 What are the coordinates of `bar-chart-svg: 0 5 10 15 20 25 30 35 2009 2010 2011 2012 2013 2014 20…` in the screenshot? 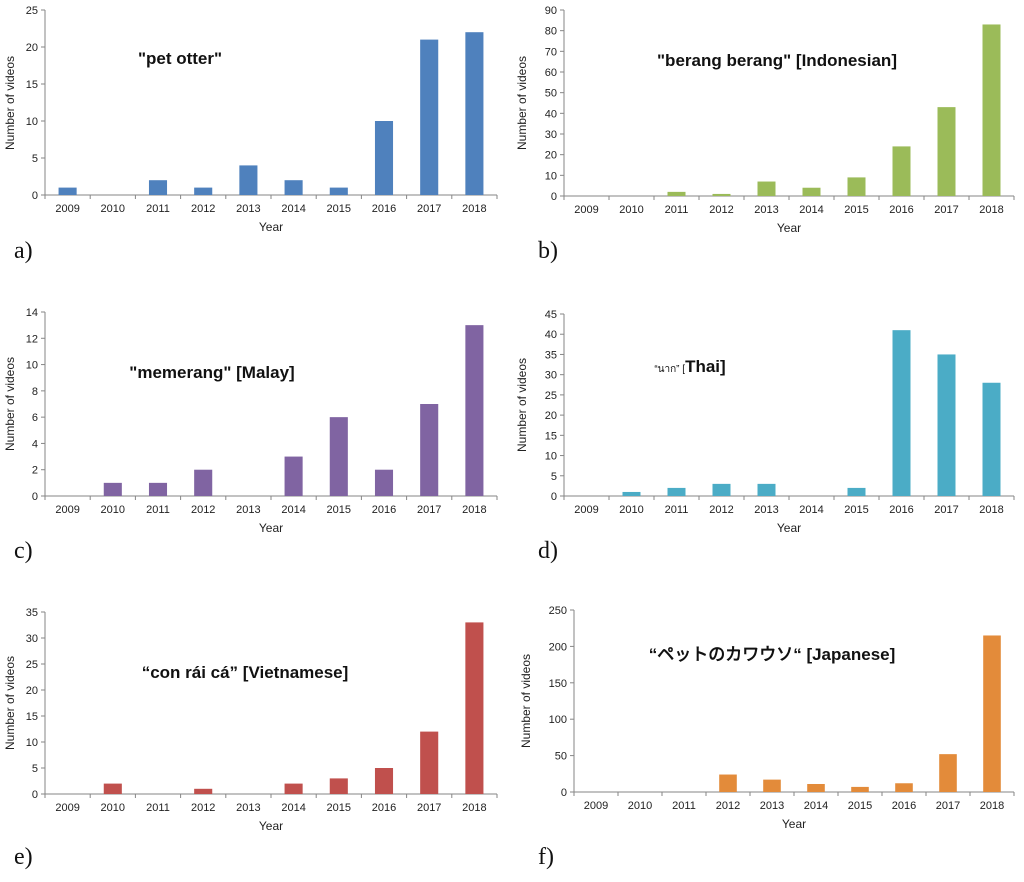 It's located at (250, 720).